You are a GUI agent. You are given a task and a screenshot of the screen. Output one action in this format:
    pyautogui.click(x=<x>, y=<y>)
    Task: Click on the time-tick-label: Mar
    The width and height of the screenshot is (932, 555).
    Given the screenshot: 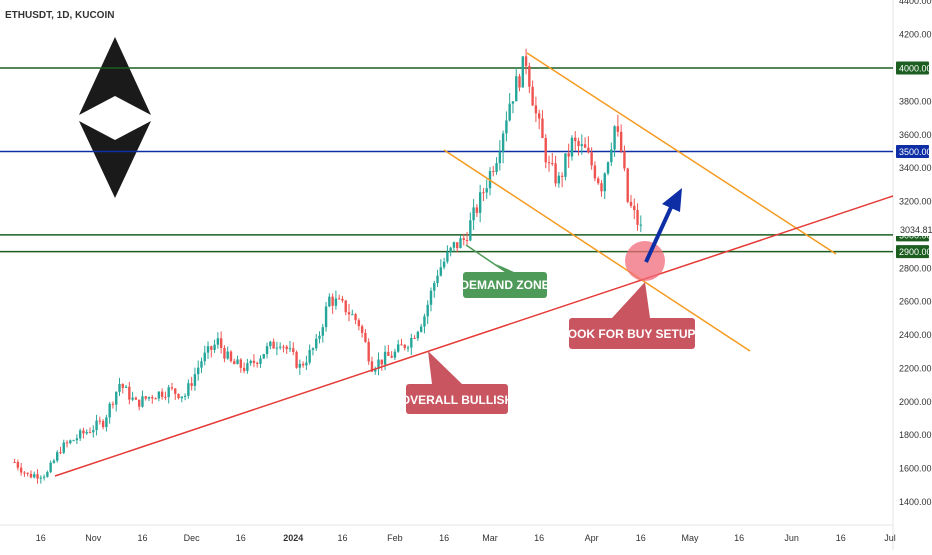 What is the action you would take?
    pyautogui.click(x=490, y=538)
    